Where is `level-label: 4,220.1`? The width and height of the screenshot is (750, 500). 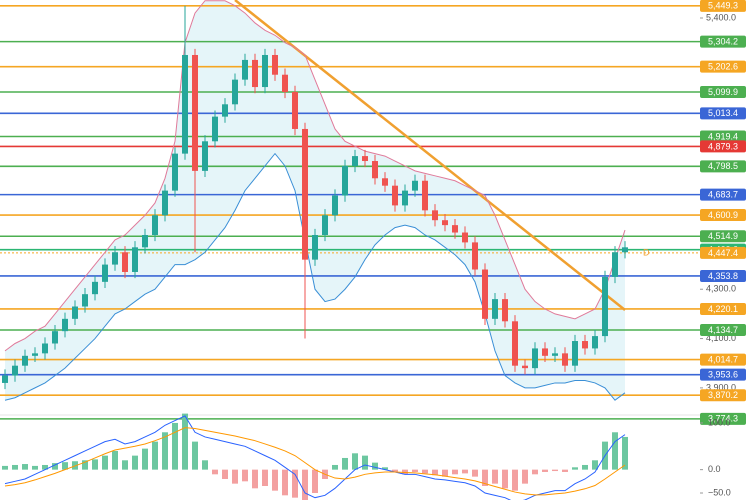
level-label: 4,220.1 is located at coordinates (723, 309).